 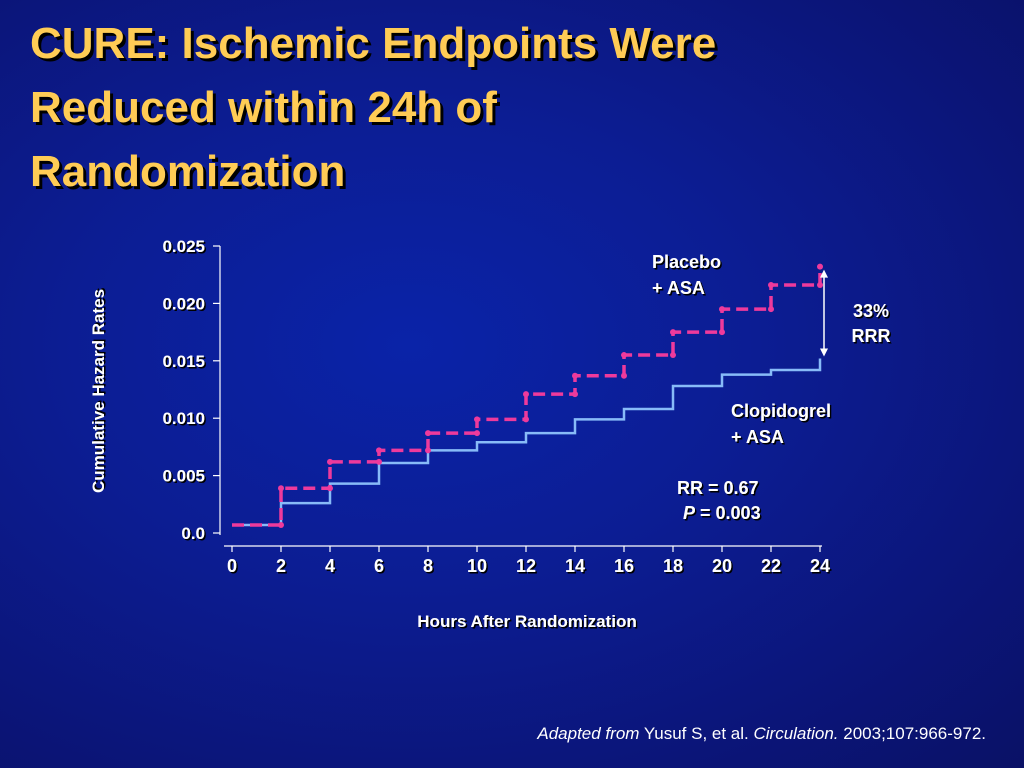 What do you see at coordinates (824, 273) in the screenshot?
I see `rrr-arrow-head-up` at bounding box center [824, 273].